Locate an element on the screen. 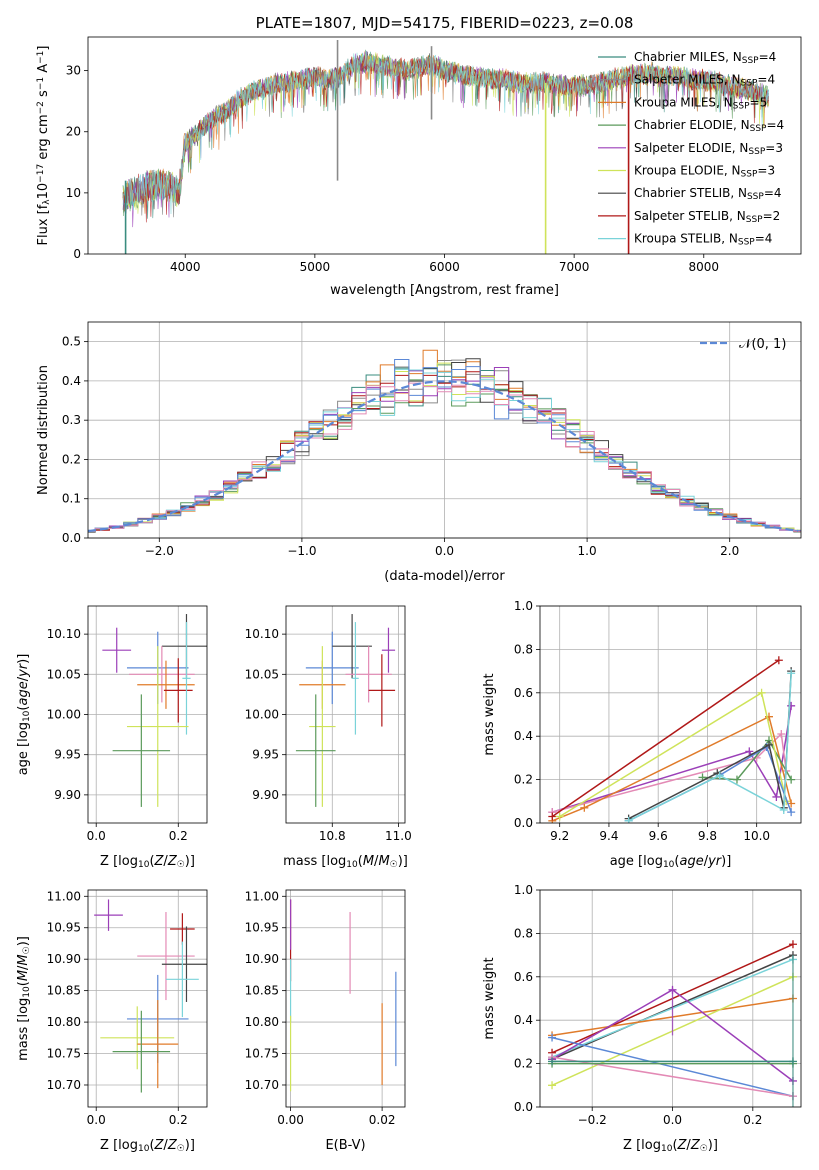 The height and width of the screenshot is (1170, 819). y-tick-label: 10.00 is located at coordinates (64, 715).